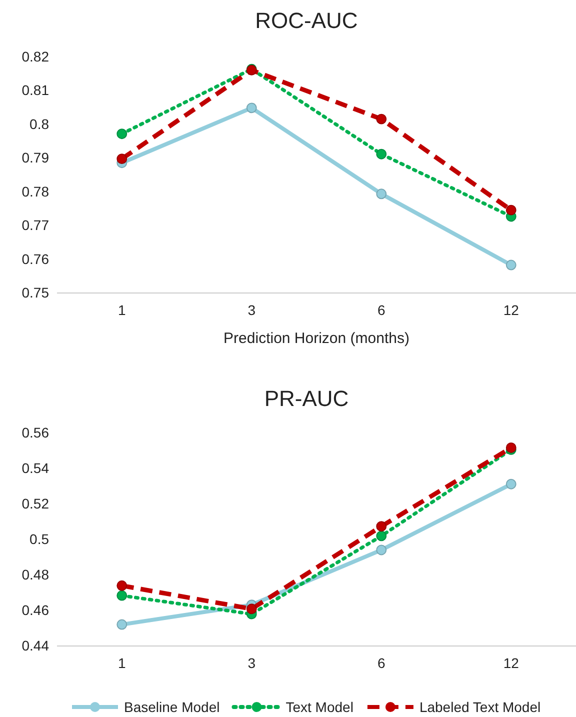 This screenshot has height=717, width=576. What do you see at coordinates (36, 225) in the screenshot?
I see `y-tick-label: 0.77` at bounding box center [36, 225].